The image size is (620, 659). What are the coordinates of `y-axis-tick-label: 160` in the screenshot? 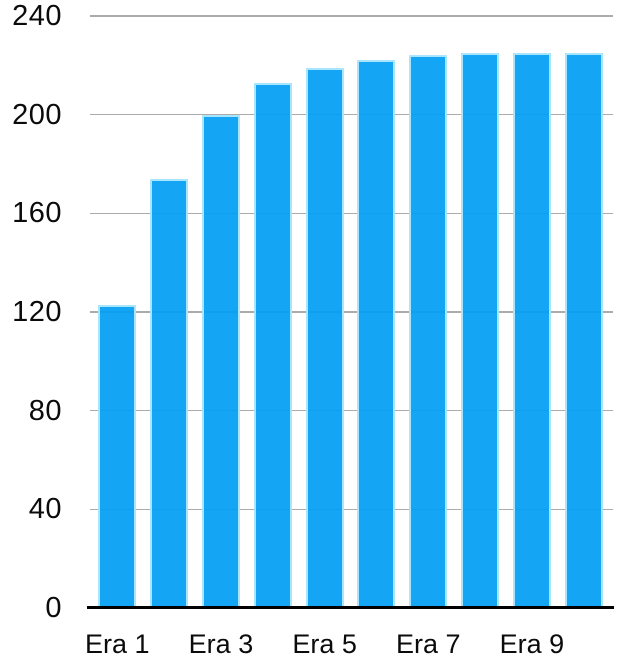 It's located at (37, 213).